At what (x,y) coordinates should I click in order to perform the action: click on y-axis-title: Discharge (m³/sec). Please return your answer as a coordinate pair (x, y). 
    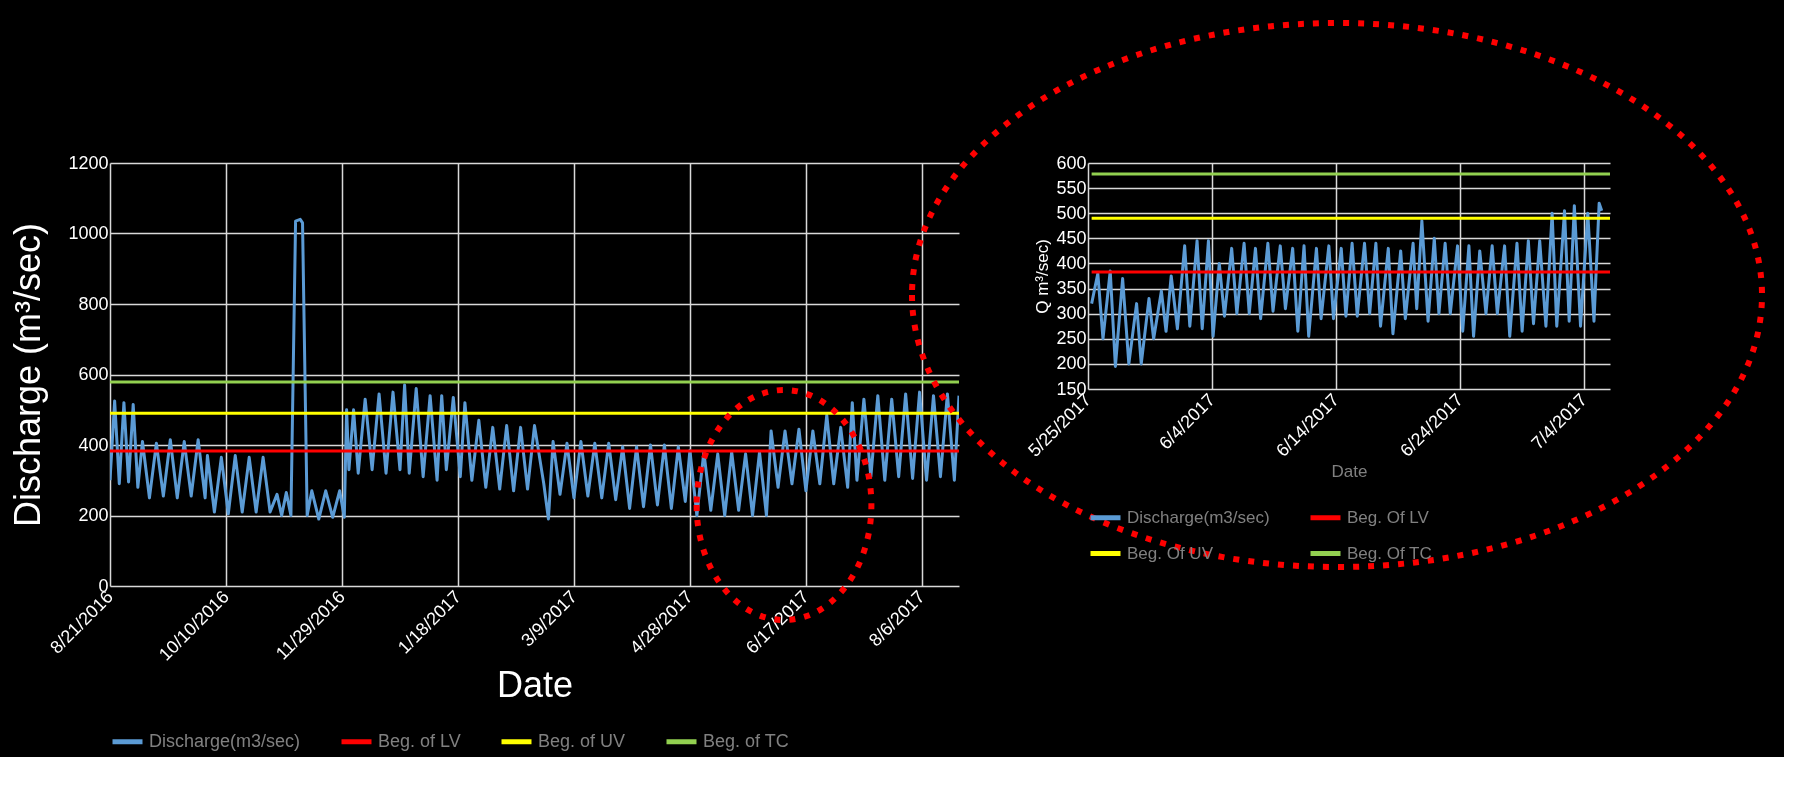
    Looking at the image, I should click on (28, 375).